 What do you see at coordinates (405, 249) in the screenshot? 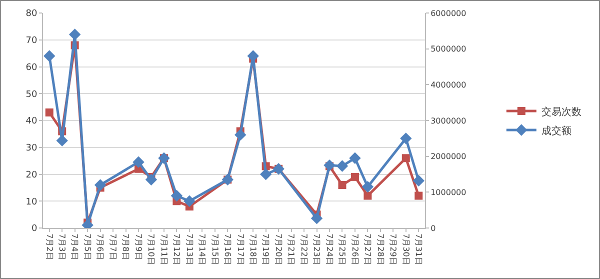
I see `x-tick-label: 7月30日` at bounding box center [405, 249].